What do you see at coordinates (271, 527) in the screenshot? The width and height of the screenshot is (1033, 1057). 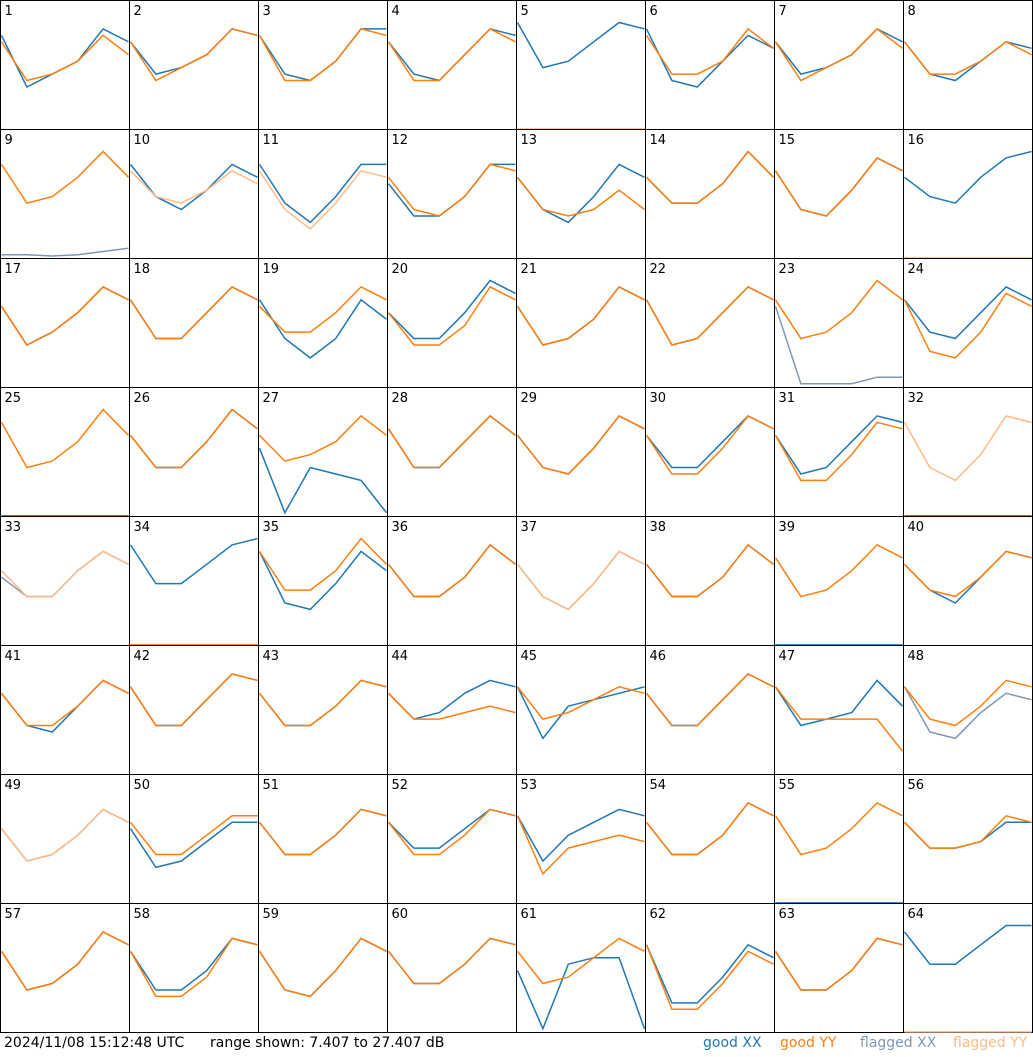 I see `panel-label: 35` at bounding box center [271, 527].